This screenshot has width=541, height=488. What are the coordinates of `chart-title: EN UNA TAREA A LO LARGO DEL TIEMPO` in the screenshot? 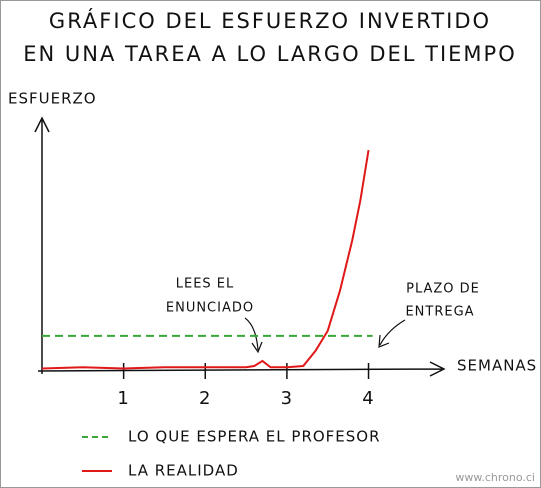 It's located at (269, 54).